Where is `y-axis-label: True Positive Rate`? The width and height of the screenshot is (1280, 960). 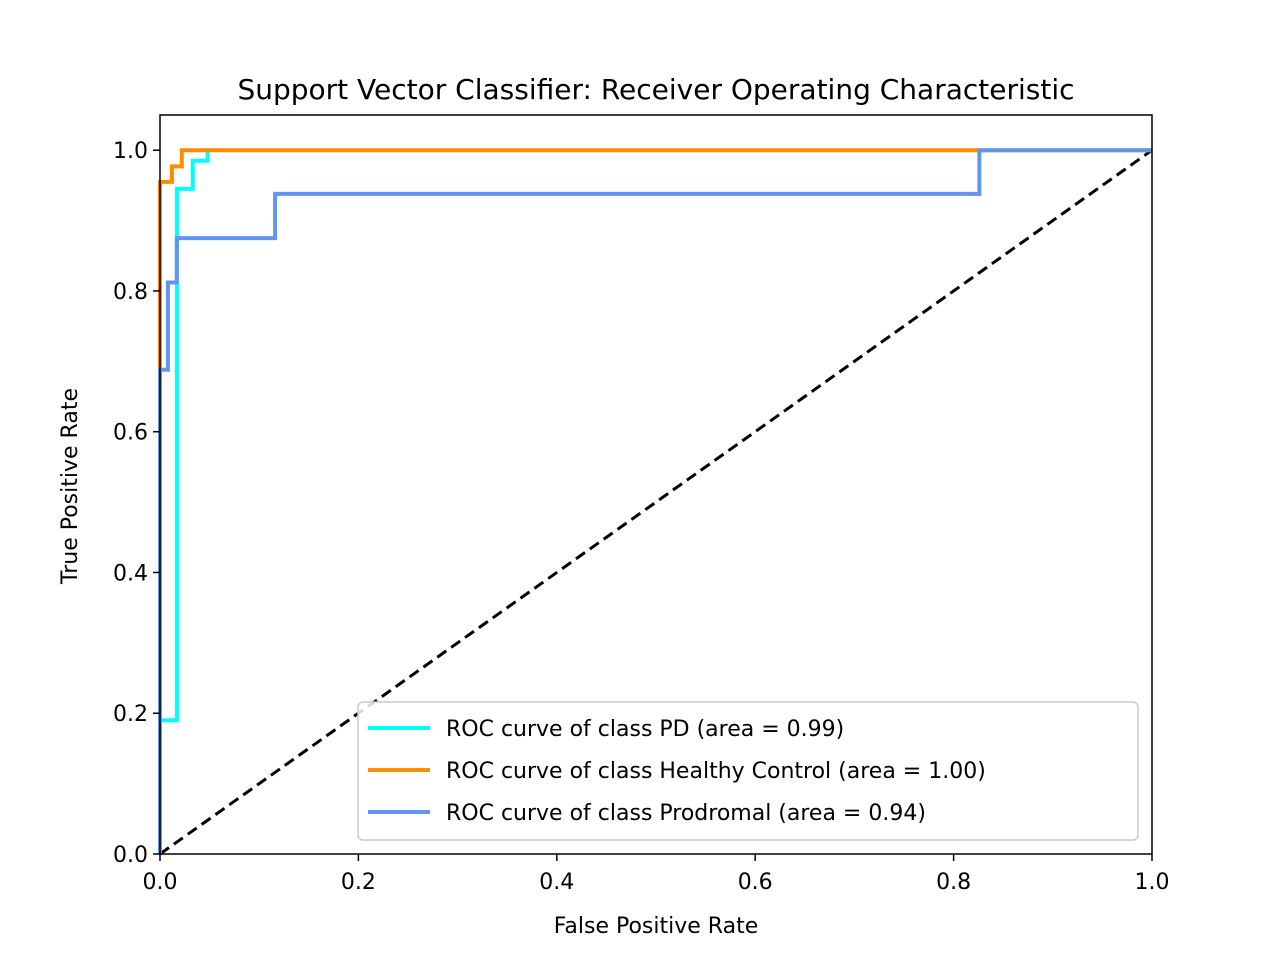 y-axis-label: True Positive Rate is located at coordinates (70, 486).